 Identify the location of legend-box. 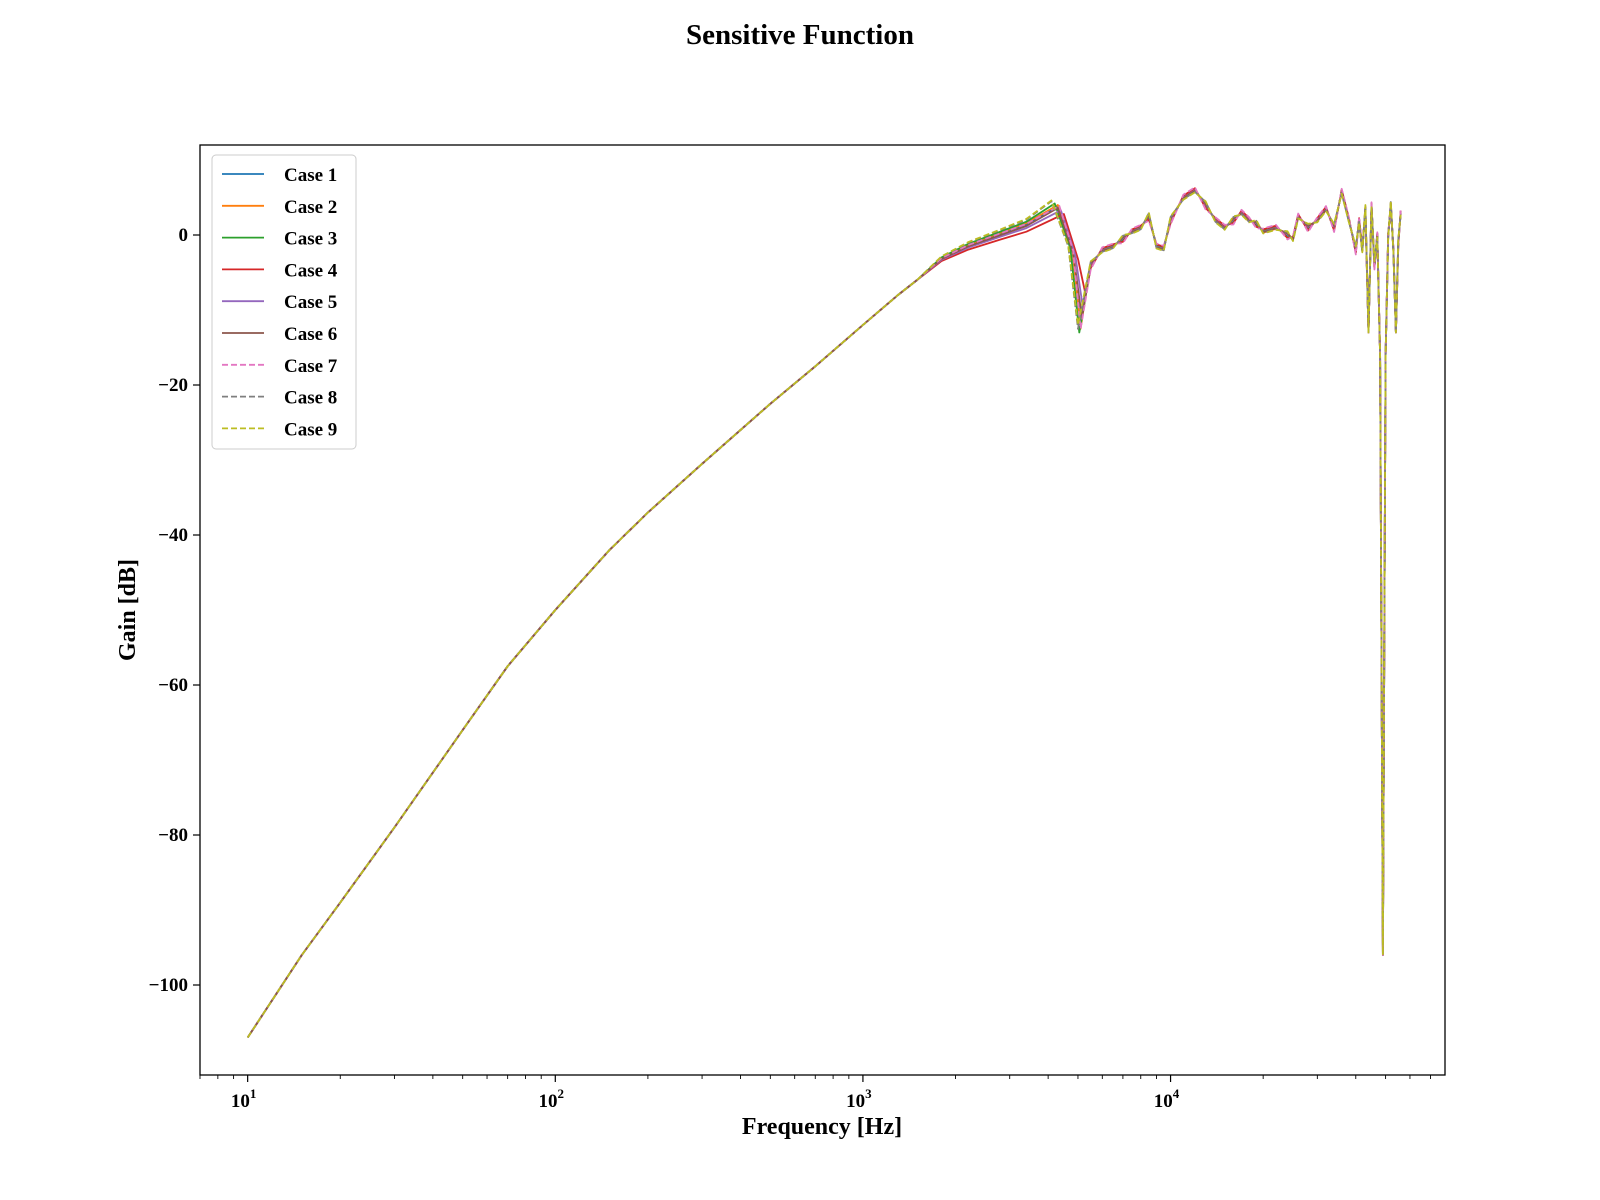
(284, 302).